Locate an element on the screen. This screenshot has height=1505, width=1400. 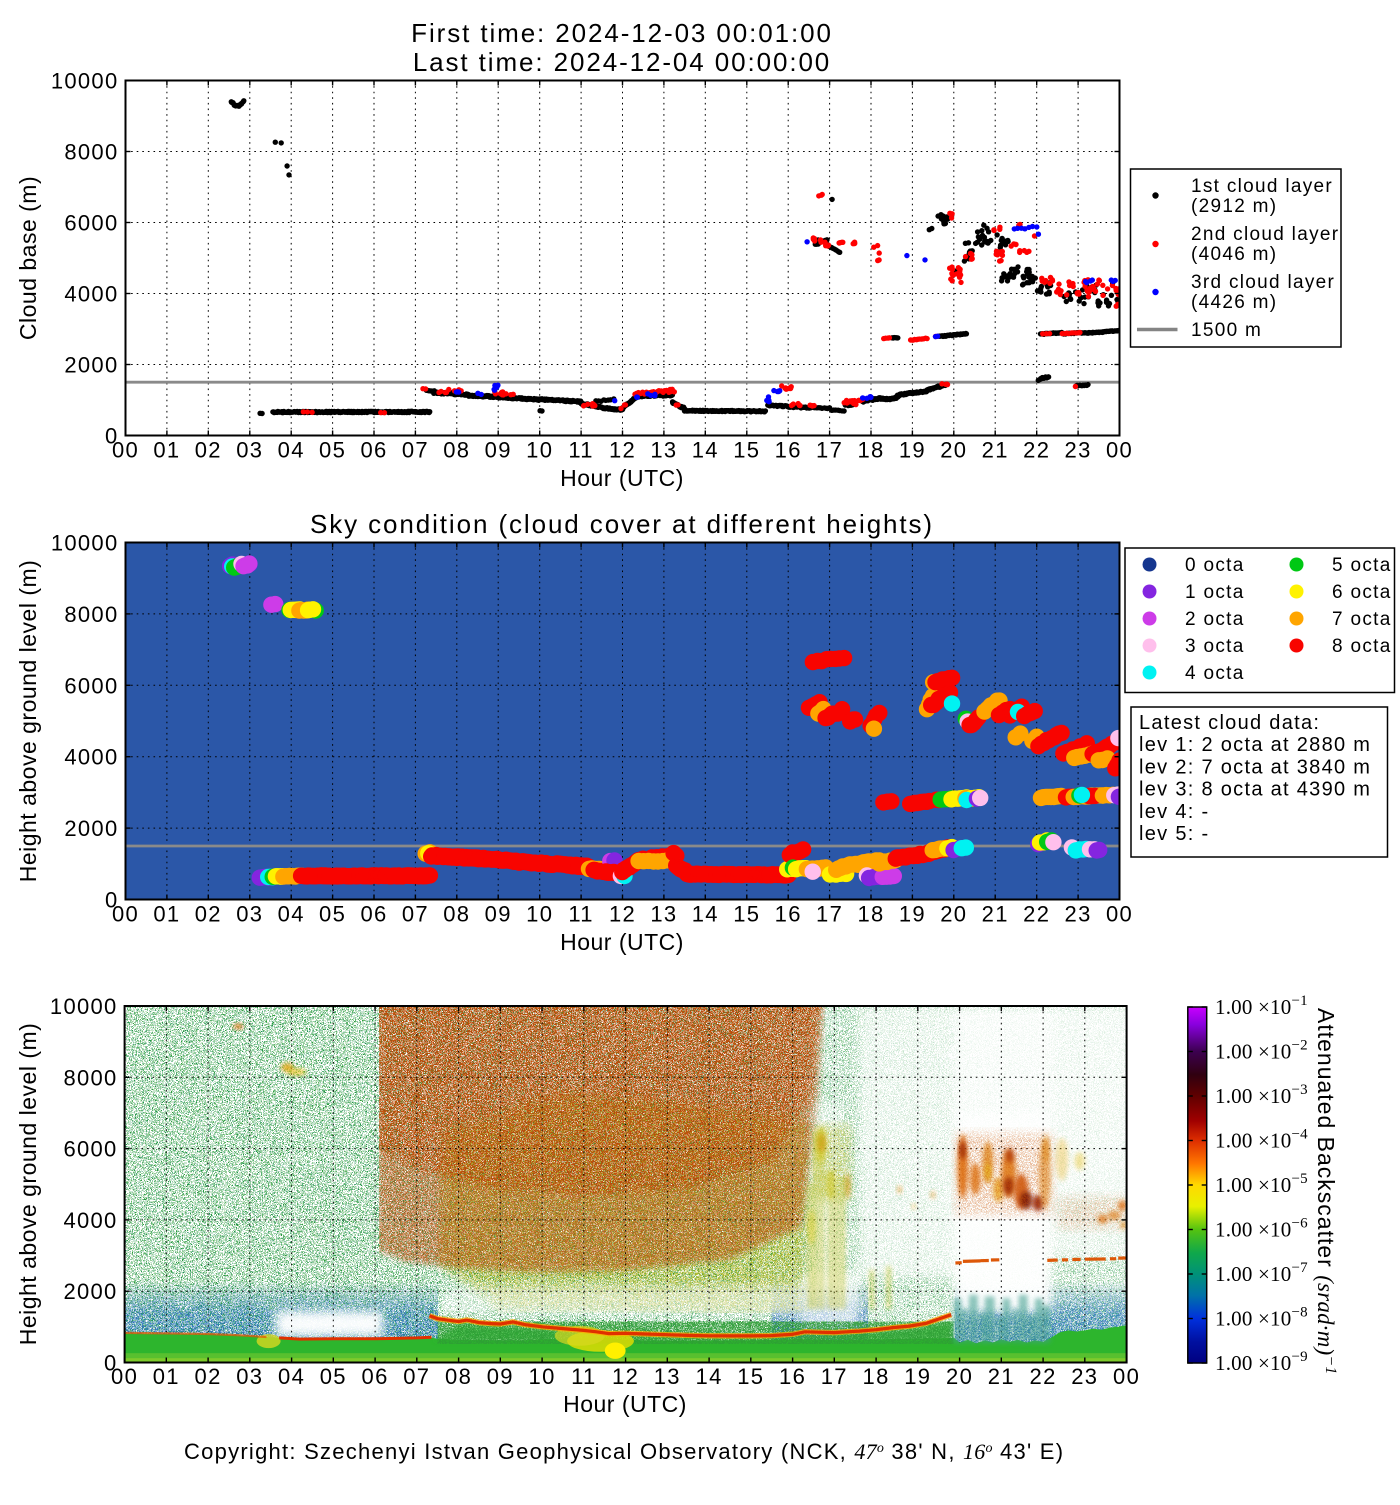
svg-text: Cloud base (m) is located at coordinates (28, 258).